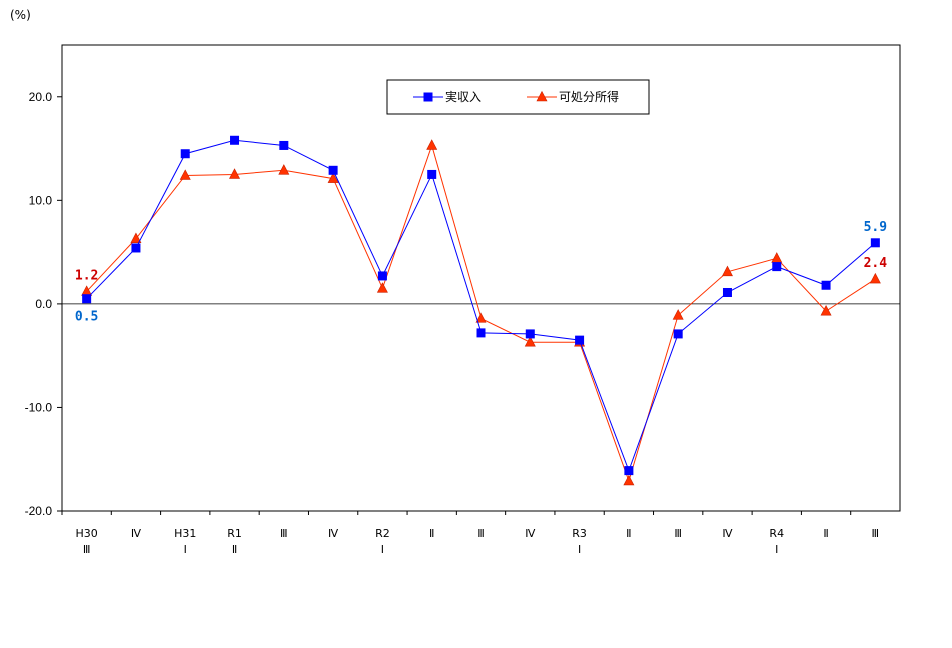  I want to click on y-tick-label: 20.0, so click(41, 97).